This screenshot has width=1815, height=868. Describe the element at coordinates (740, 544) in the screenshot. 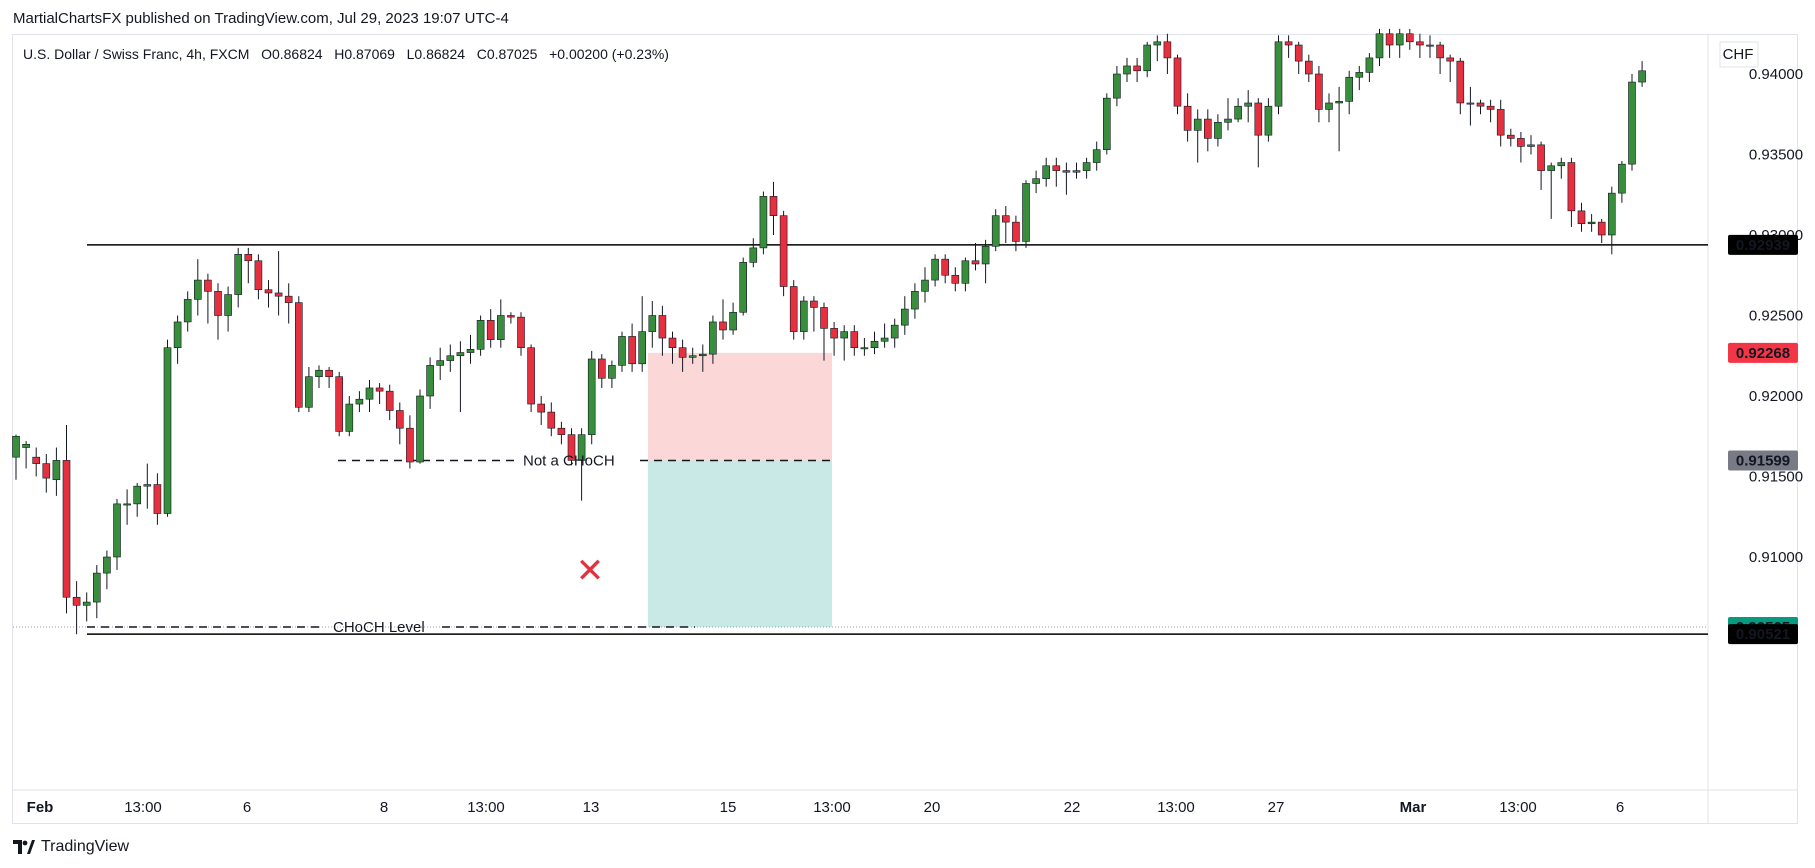

I see `take-profit-zone` at that location.